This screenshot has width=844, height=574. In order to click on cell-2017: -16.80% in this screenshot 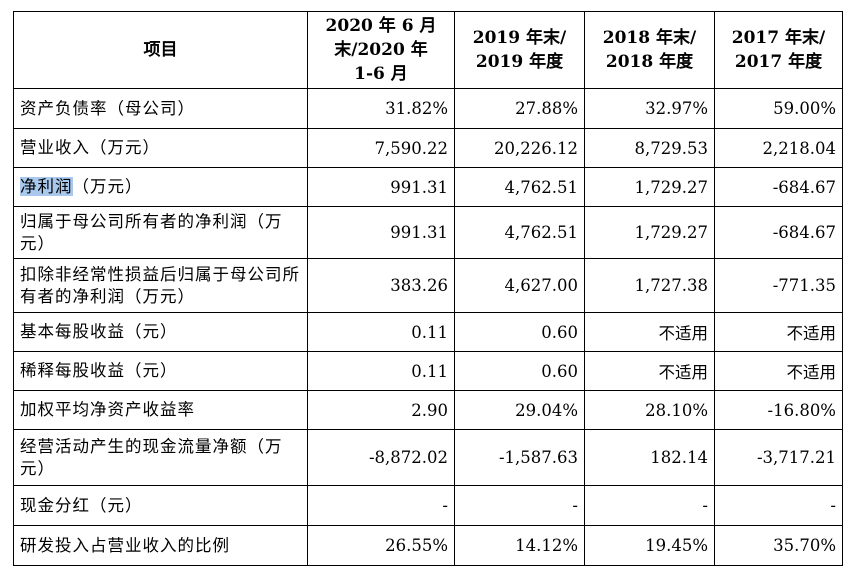, I will do `click(778, 410)`.